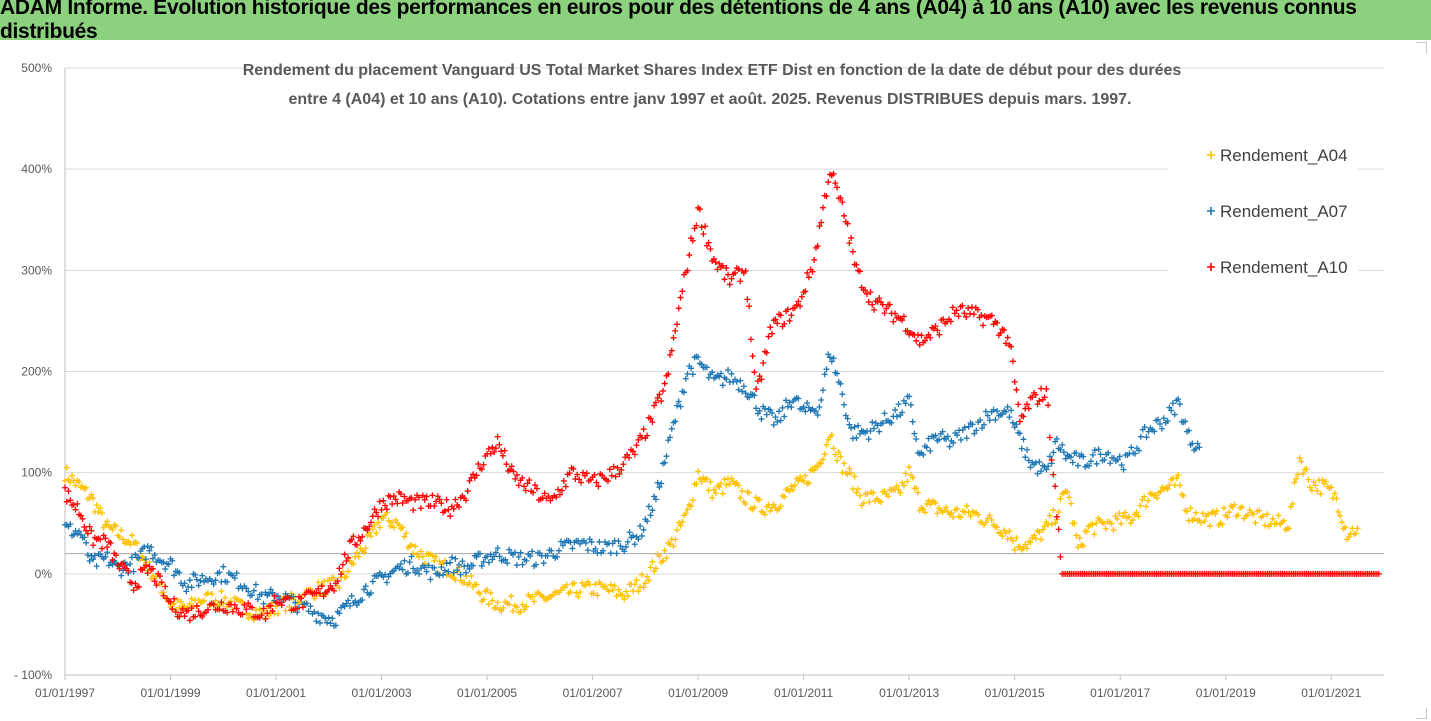  What do you see at coordinates (36, 372) in the screenshot?
I see `y-tick-label: 200%` at bounding box center [36, 372].